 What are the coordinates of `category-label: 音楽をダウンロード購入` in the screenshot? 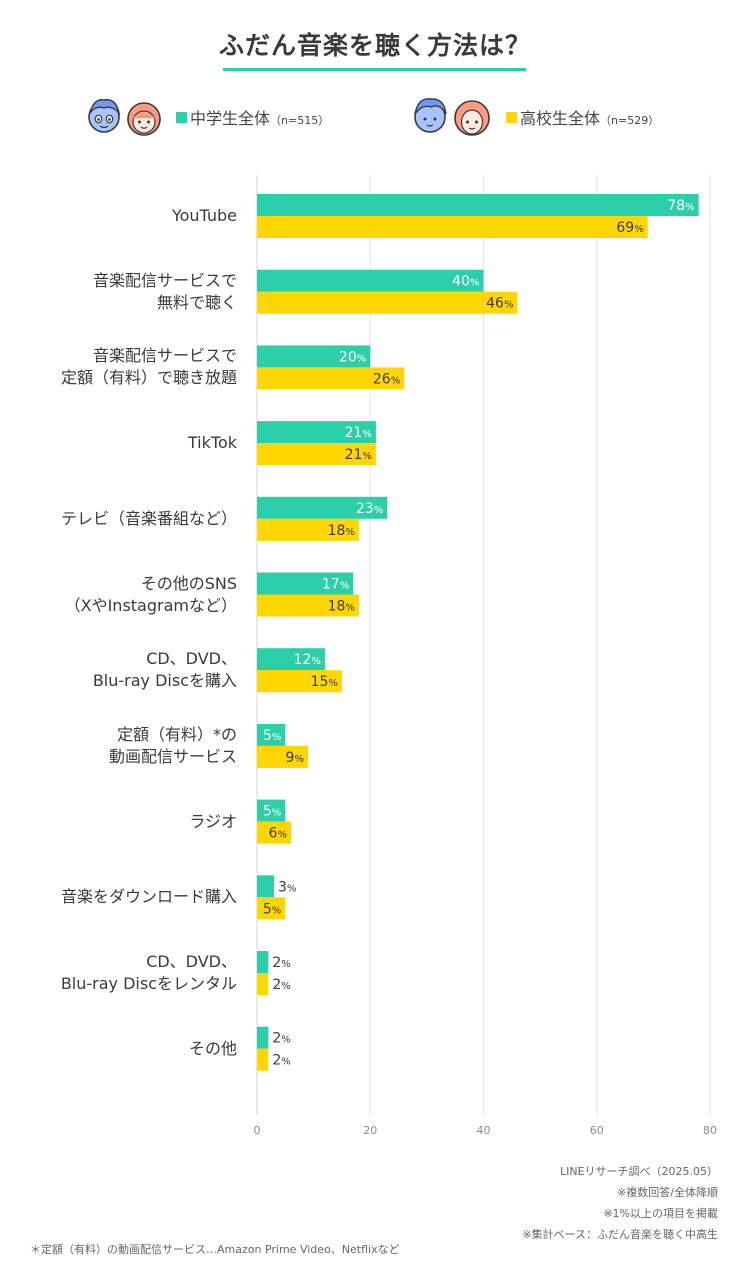 It's located at (122, 897).